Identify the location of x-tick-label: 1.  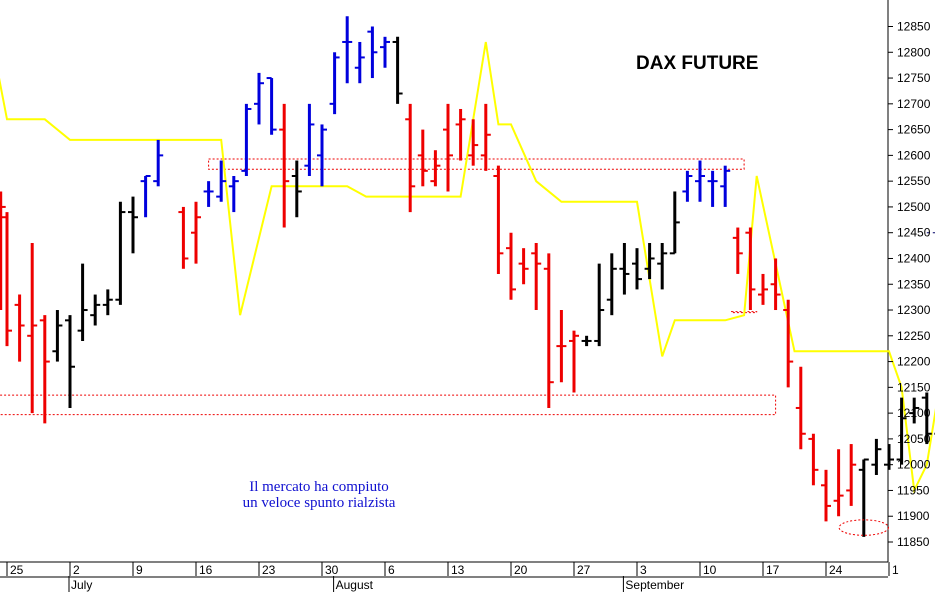
(895, 570).